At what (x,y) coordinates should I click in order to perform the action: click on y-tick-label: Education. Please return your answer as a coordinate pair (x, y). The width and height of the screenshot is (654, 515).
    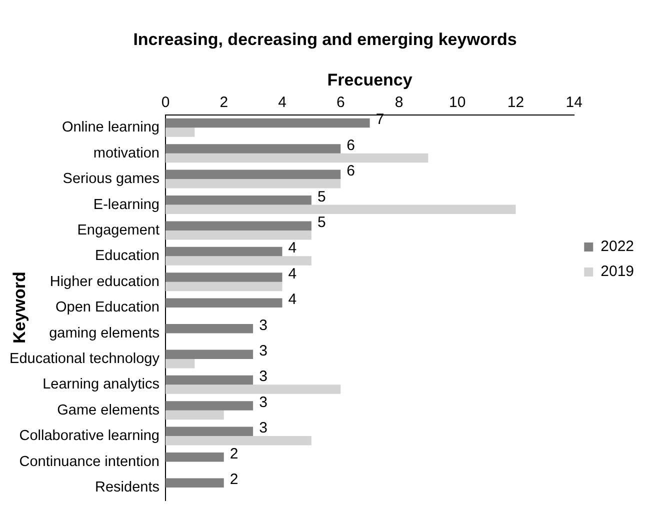
    Looking at the image, I should click on (127, 256).